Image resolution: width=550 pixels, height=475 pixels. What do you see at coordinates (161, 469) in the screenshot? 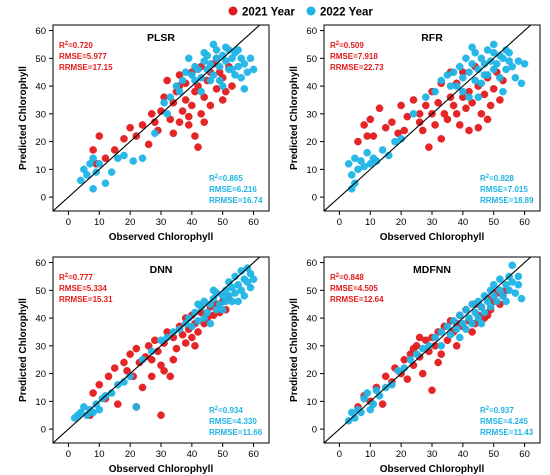
I see `x-axis-title: Observed Chlorophyll` at bounding box center [161, 469].